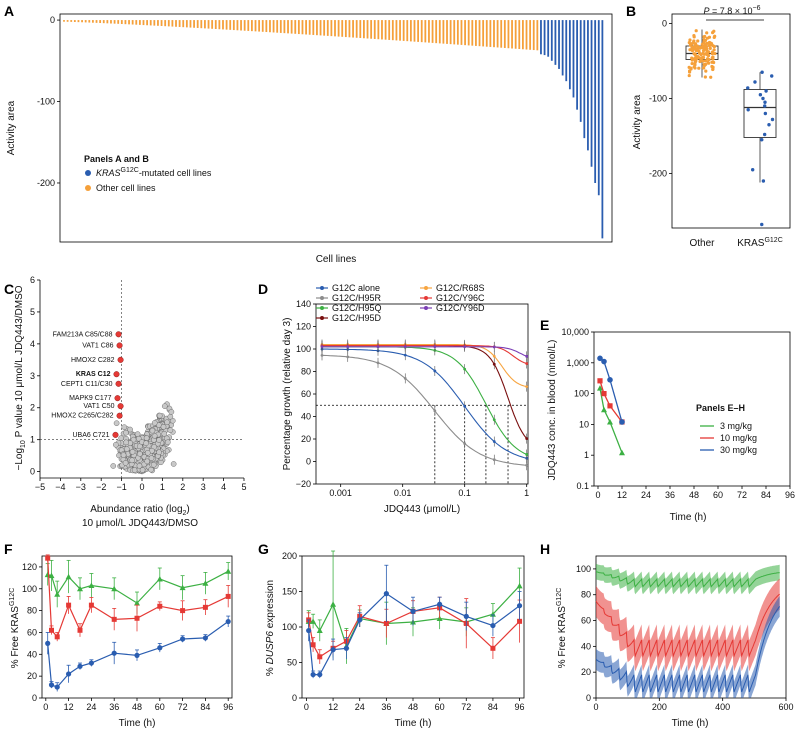  Describe the element at coordinates (718, 495) in the screenshot. I see `panel-e-xtick-label: 60` at that location.